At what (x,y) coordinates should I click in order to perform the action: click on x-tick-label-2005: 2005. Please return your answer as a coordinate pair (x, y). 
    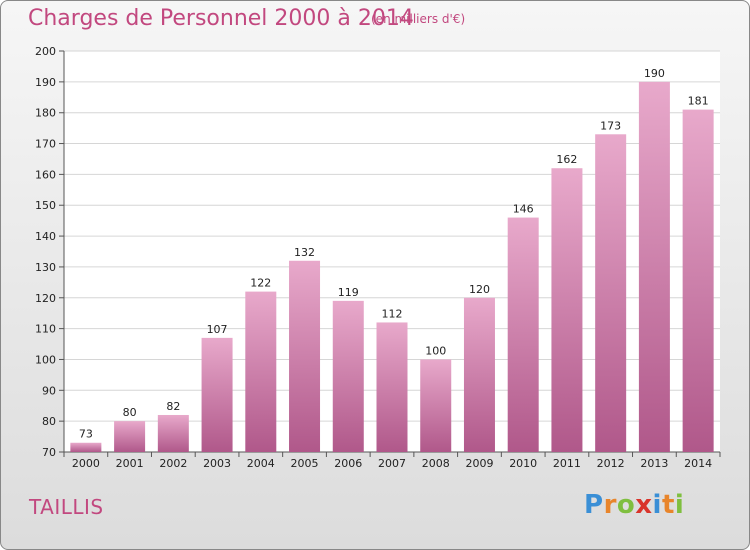
    Looking at the image, I should click on (305, 463).